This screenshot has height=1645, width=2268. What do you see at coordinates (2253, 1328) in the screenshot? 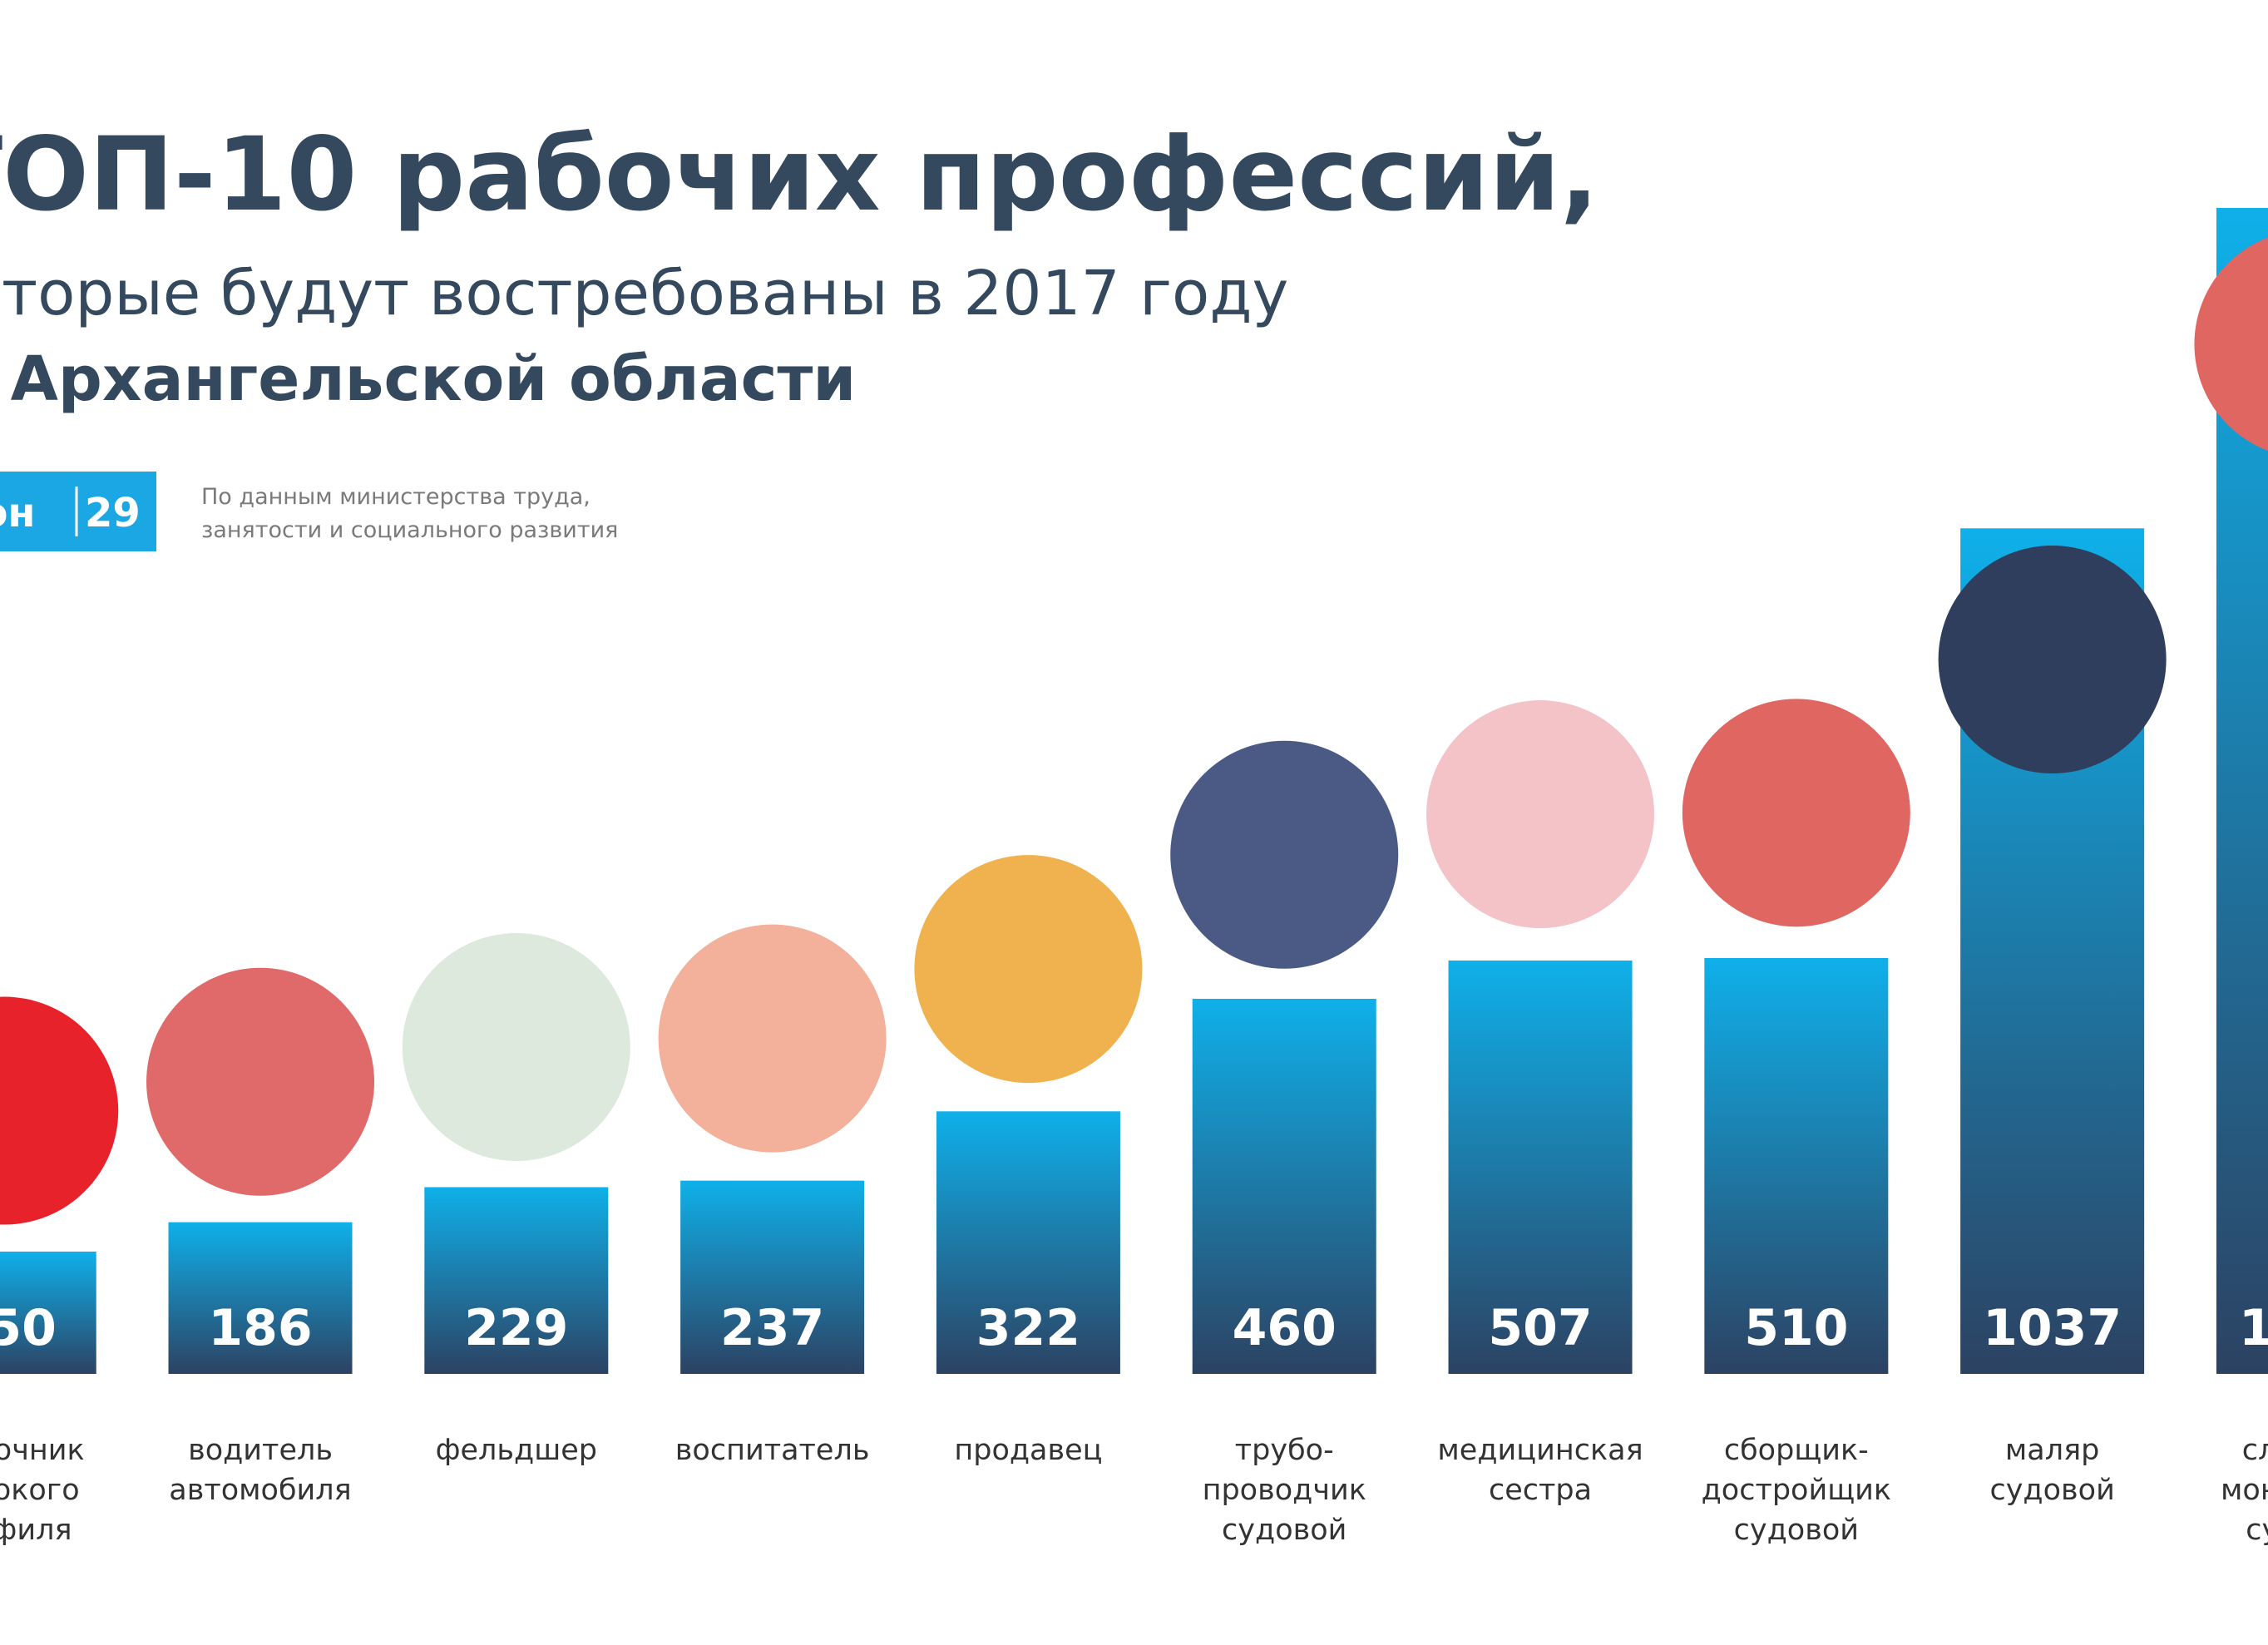
I see `value-label: 1430` at bounding box center [2253, 1328].